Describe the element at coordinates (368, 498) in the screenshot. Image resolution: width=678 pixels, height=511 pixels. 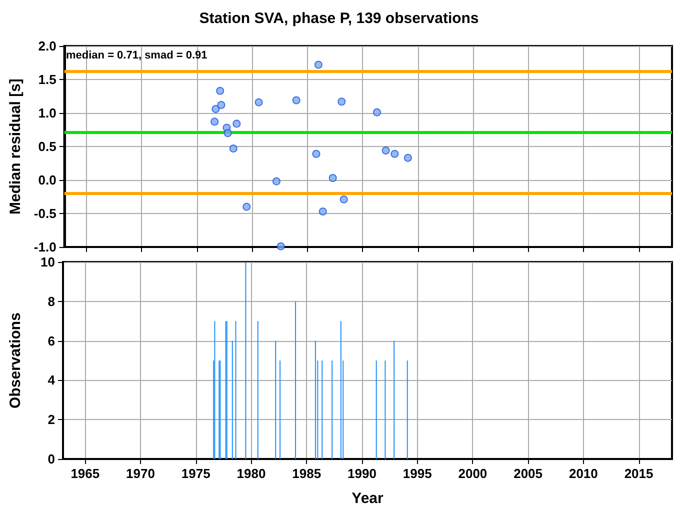
I see `x-axis-title: Year` at that location.